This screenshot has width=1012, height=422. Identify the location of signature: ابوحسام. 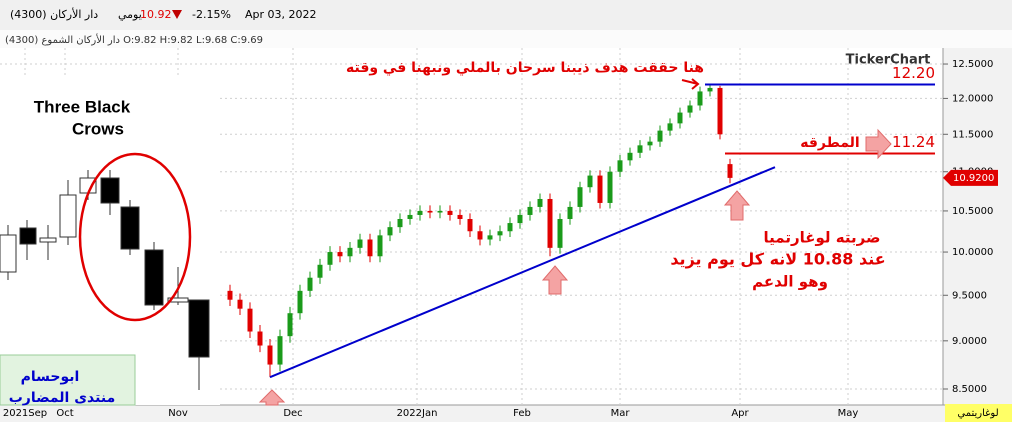
(50, 377).